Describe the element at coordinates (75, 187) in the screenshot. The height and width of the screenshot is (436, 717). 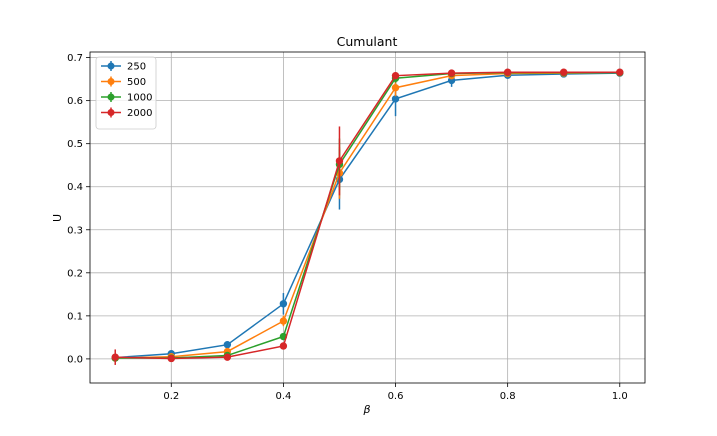
I see `y-tick-label: 0.4` at that location.